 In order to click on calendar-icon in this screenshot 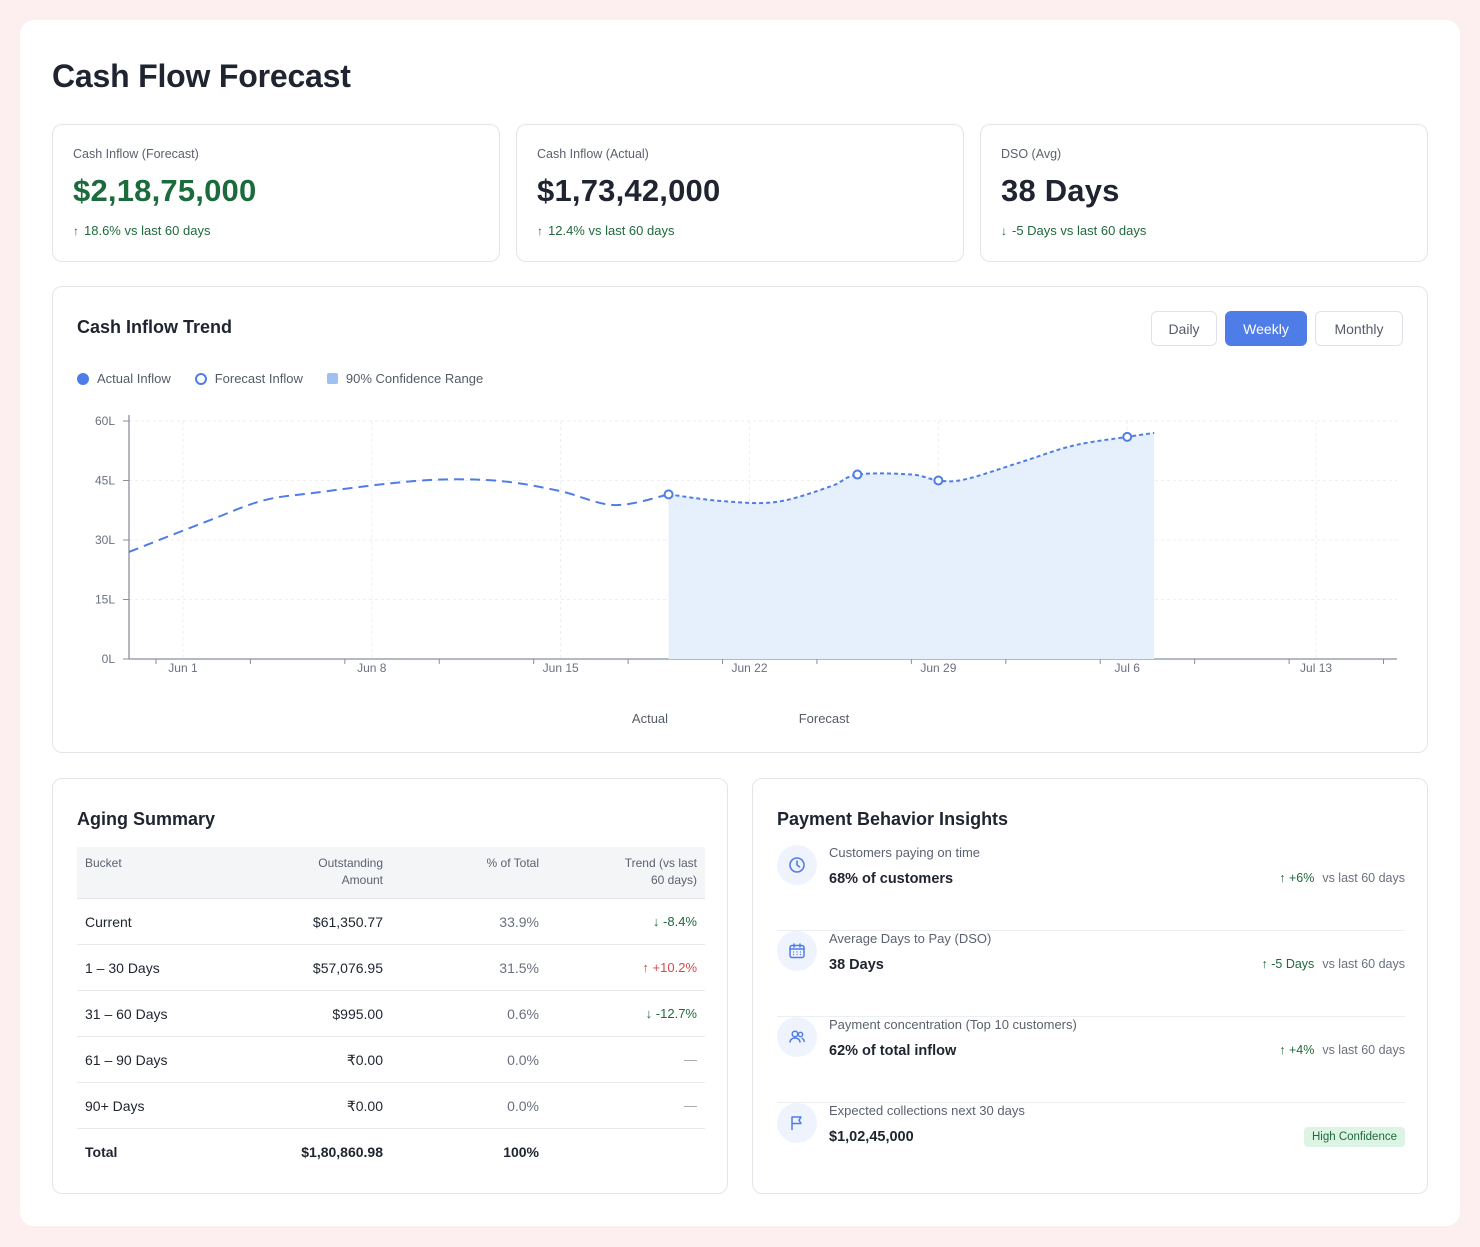, I will do `click(797, 951)`.